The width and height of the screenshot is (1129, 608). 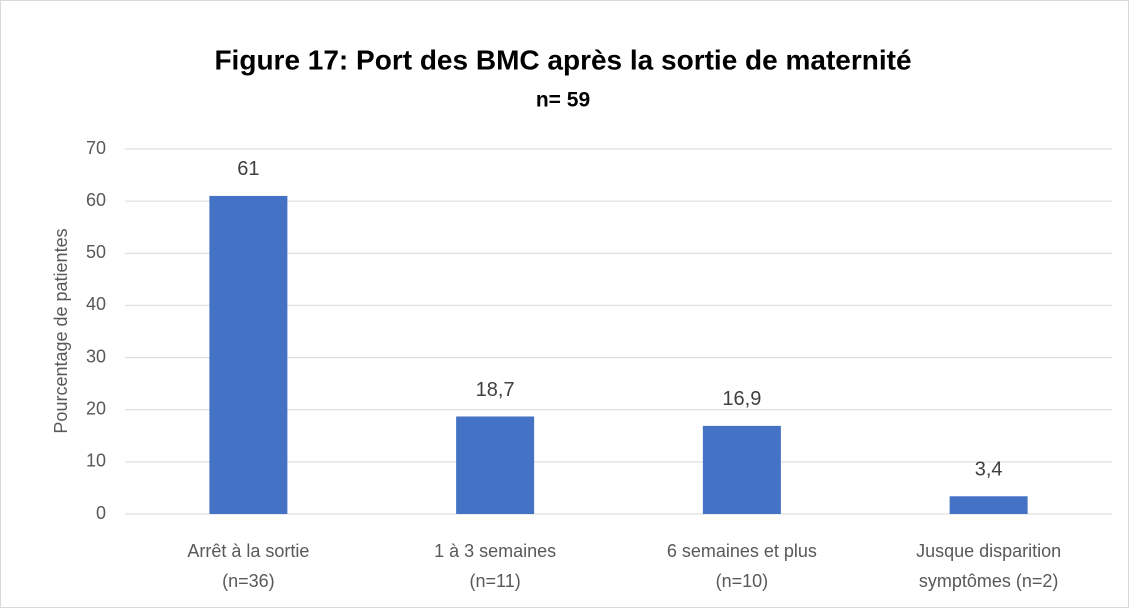 What do you see at coordinates (741, 399) in the screenshot?
I see `value-label: 16,9` at bounding box center [741, 399].